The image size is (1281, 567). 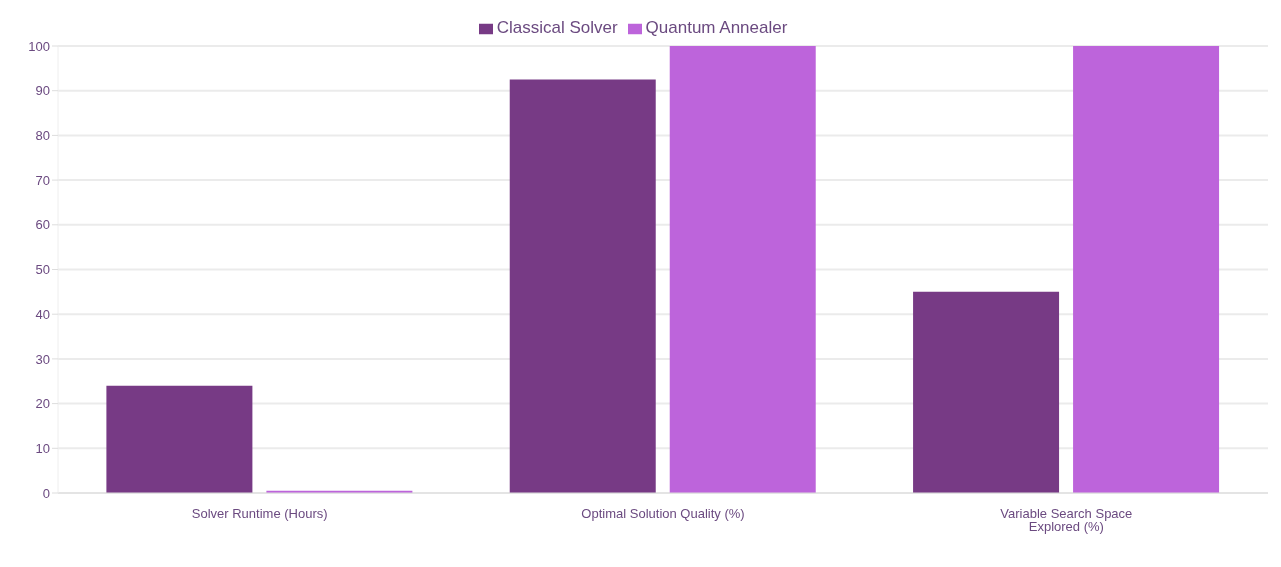 I want to click on x-tick-label: Variable Search Space Explored (%), so click(x=1066, y=520).